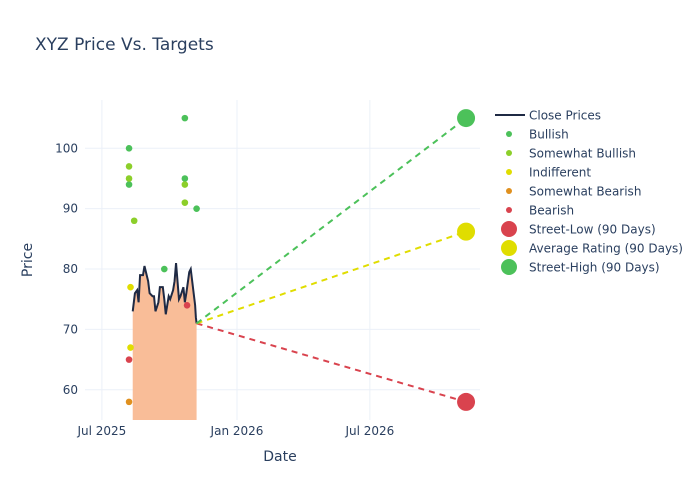 Image resolution: width=700 pixels, height=500 pixels. Describe the element at coordinates (560, 173) in the screenshot. I see `legend-label: Indifferent` at that location.